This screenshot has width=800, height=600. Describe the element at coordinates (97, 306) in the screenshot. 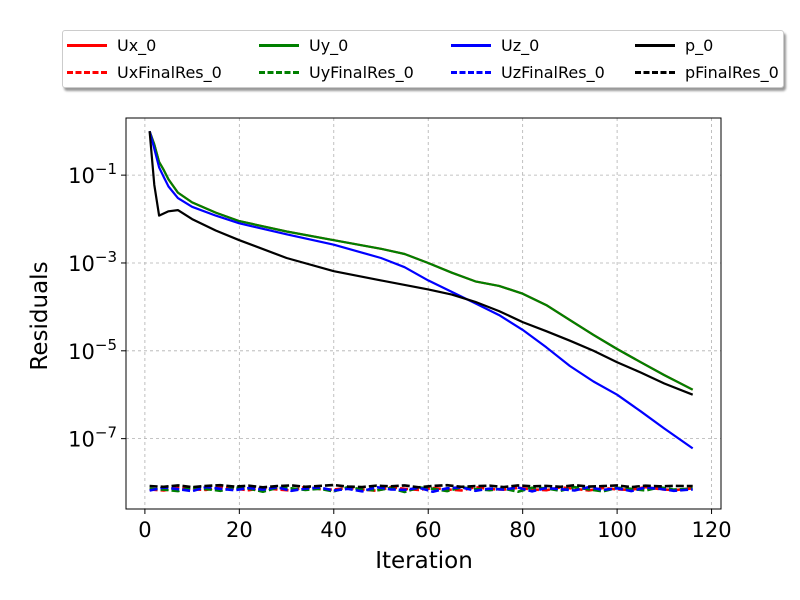

I see `y-axis-ticks: 10⁻¹ 10⁻³ 10⁻⁵ 10⁻⁷` at that location.